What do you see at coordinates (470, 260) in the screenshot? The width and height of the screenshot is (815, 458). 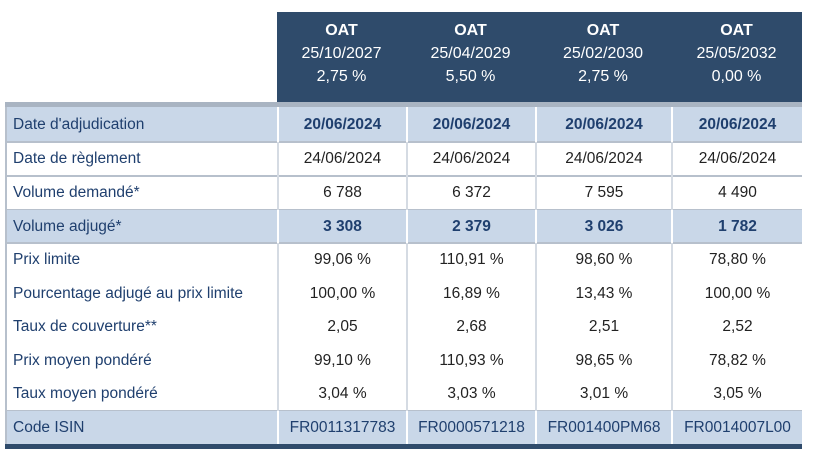 I see `cell-value: 110,91 %` at bounding box center [470, 260].